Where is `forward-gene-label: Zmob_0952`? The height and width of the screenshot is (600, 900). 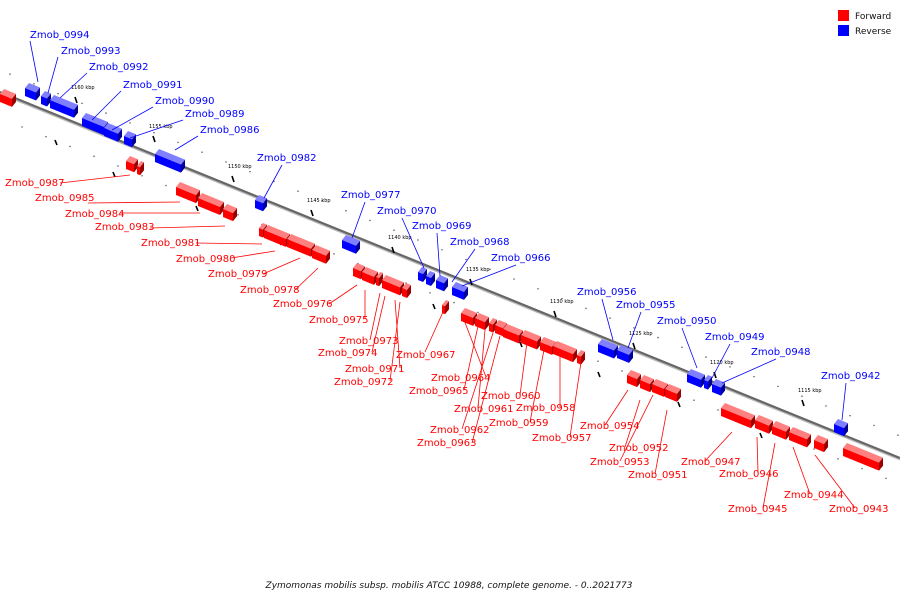
forward-gene-label: Zmob_0952 is located at coordinates (639, 426).